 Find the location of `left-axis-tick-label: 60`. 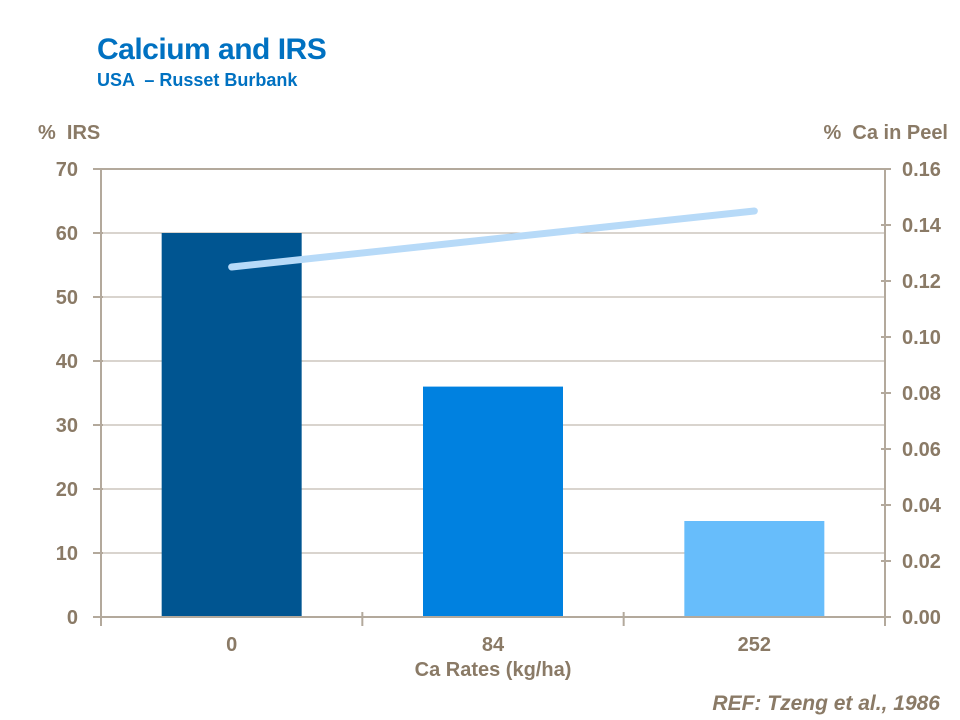

left-axis-tick-label: 60 is located at coordinates (67, 234).